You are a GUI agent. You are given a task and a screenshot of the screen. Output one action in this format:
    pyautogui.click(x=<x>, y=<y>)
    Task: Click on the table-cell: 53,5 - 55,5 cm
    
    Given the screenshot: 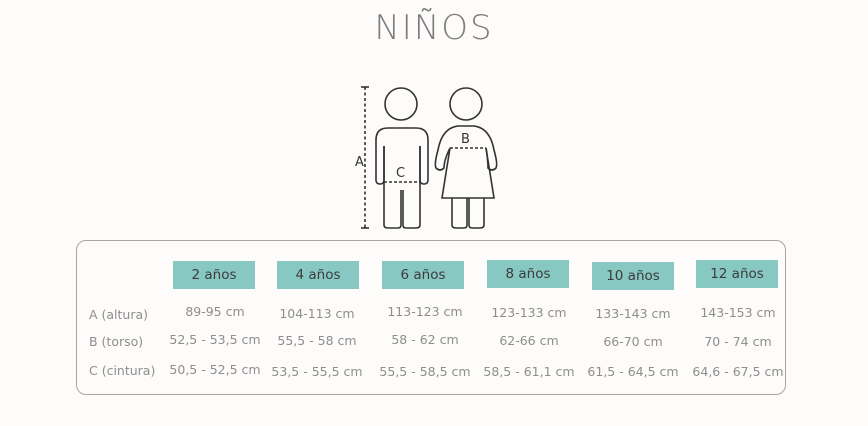 What is the action you would take?
    pyautogui.click(x=317, y=371)
    